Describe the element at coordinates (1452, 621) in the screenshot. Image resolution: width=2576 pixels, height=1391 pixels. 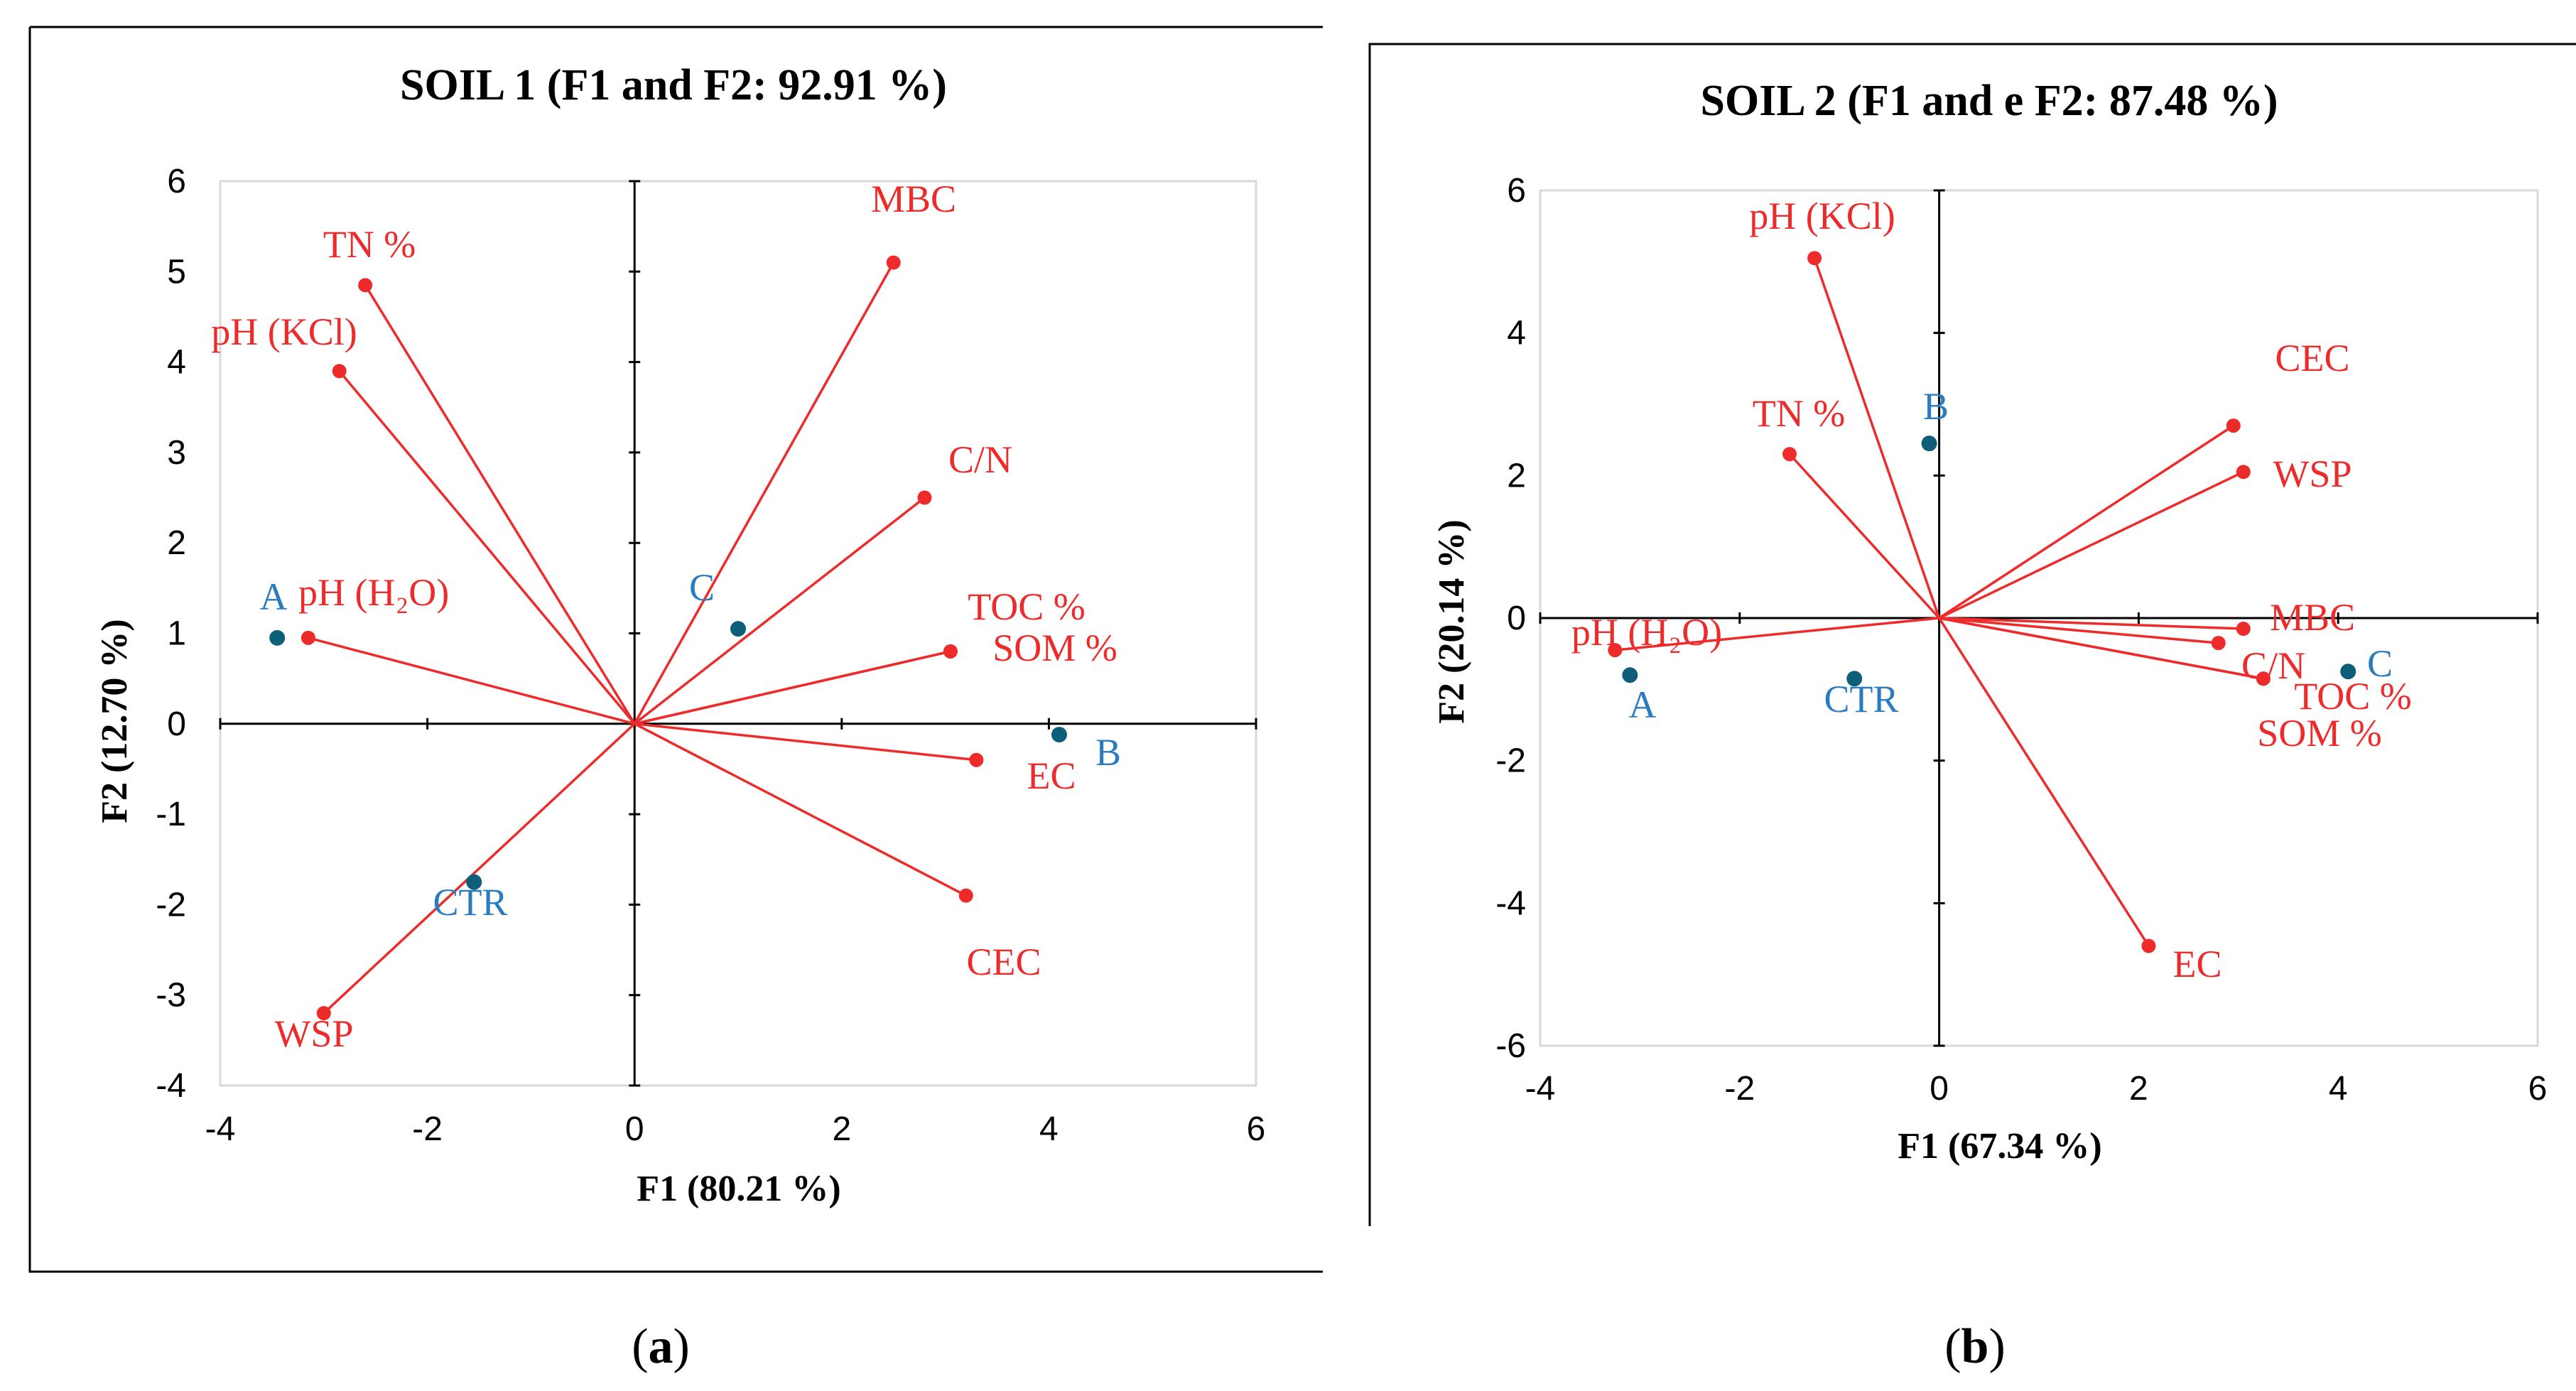
I see `y-axis-label: F2 (20.14 %)` at that location.